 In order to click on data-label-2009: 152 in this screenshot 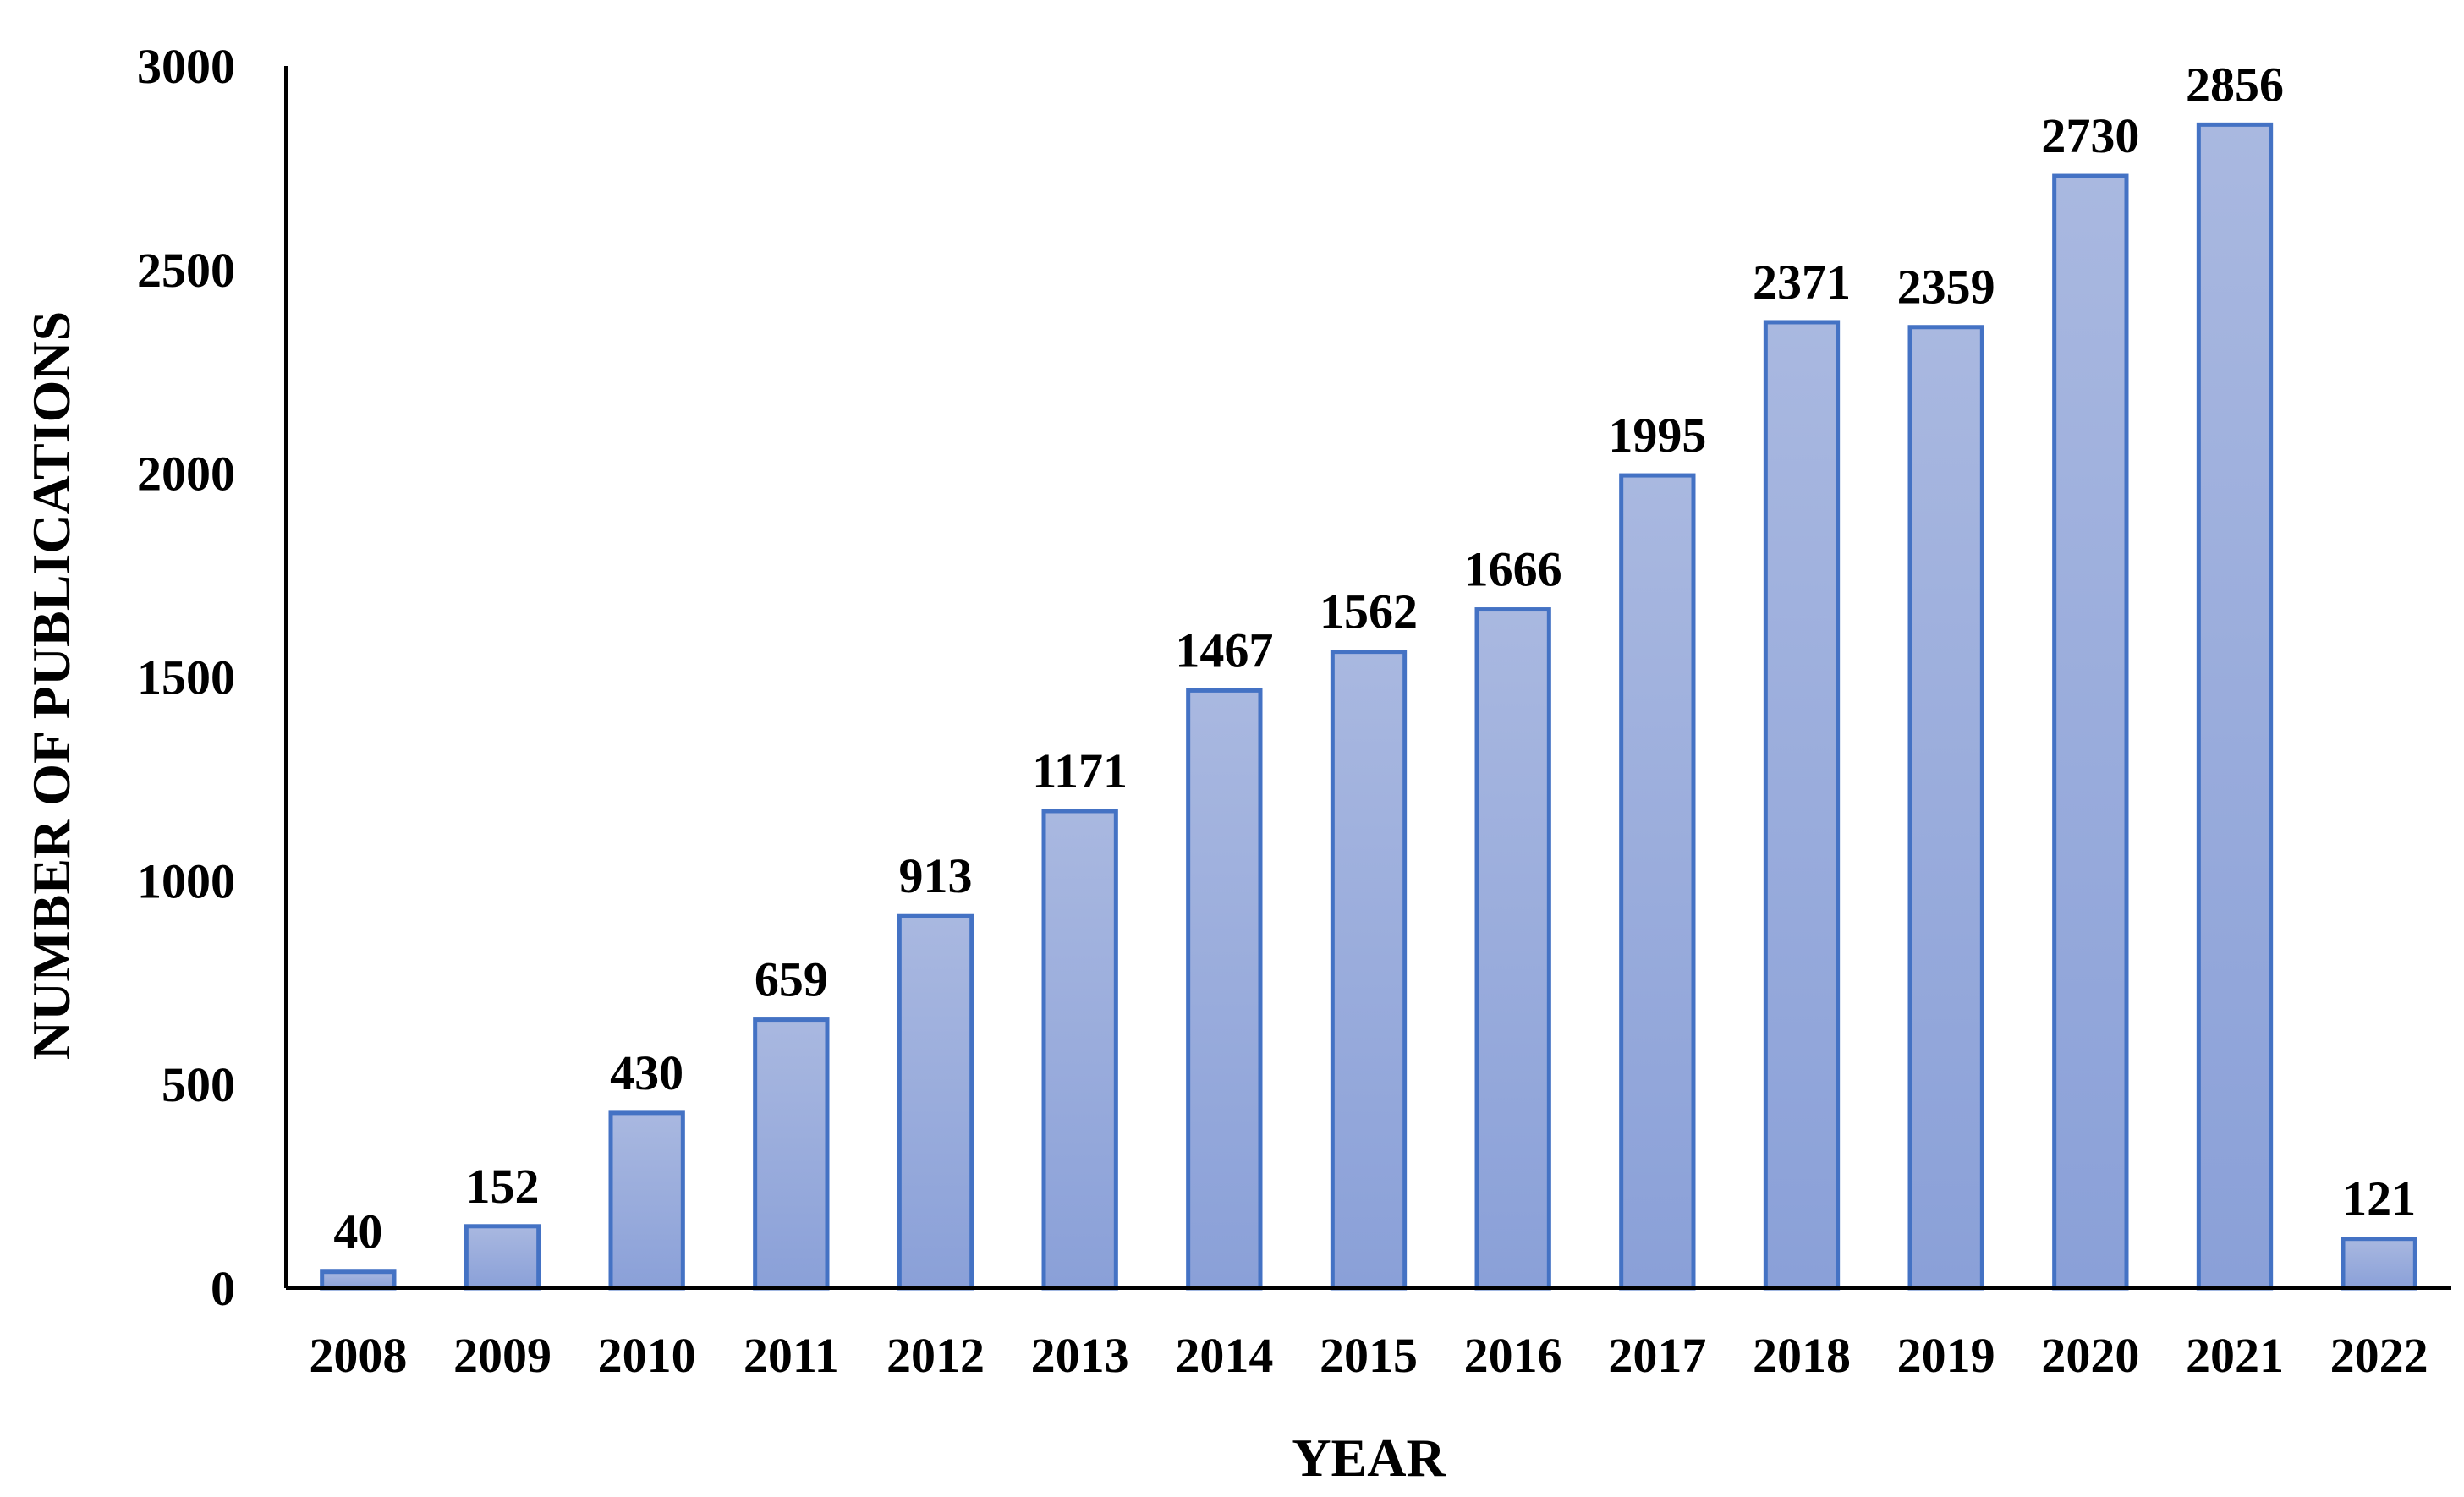, I will do `click(503, 1186)`.